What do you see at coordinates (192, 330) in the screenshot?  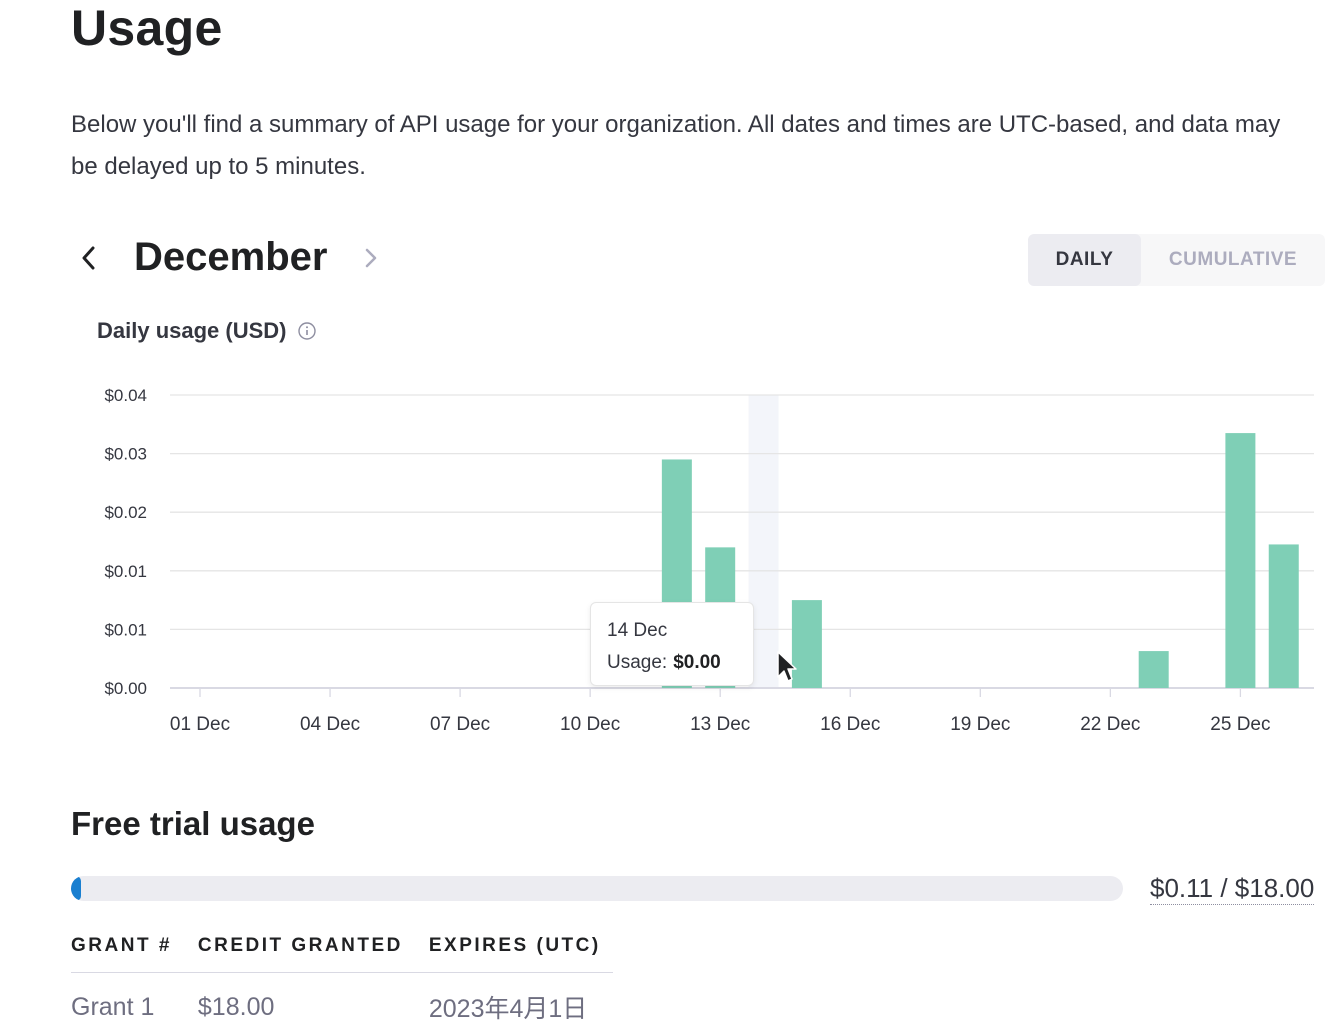 I see `chart-title-text: Daily usage (USD)` at bounding box center [192, 330].